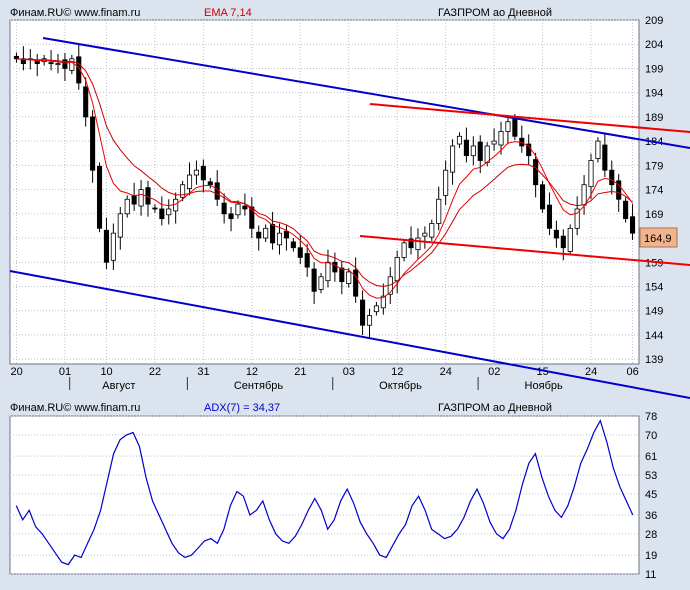 The width and height of the screenshot is (690, 590). I want to click on price-y-tick-label: 144, so click(654, 336).